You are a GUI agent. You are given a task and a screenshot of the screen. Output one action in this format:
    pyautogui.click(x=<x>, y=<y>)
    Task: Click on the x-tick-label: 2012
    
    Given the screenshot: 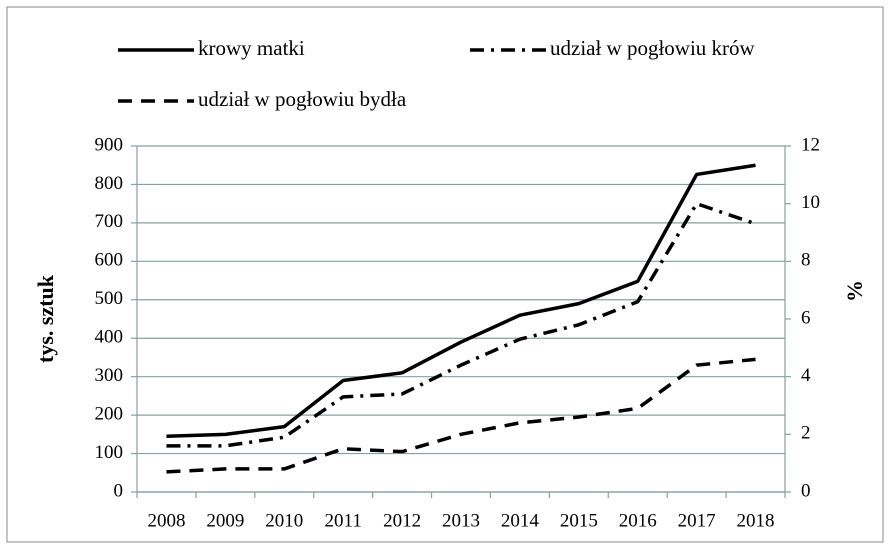 What is the action you would take?
    pyautogui.click(x=402, y=520)
    